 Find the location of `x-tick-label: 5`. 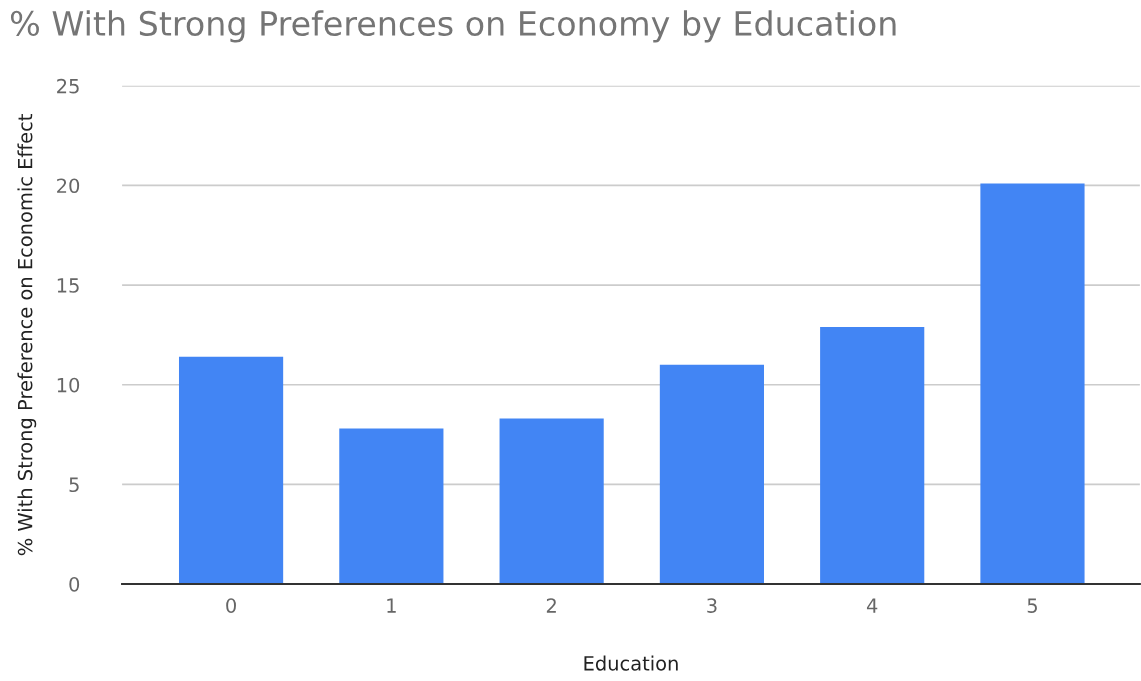

x-tick-label: 5 is located at coordinates (1032, 605).